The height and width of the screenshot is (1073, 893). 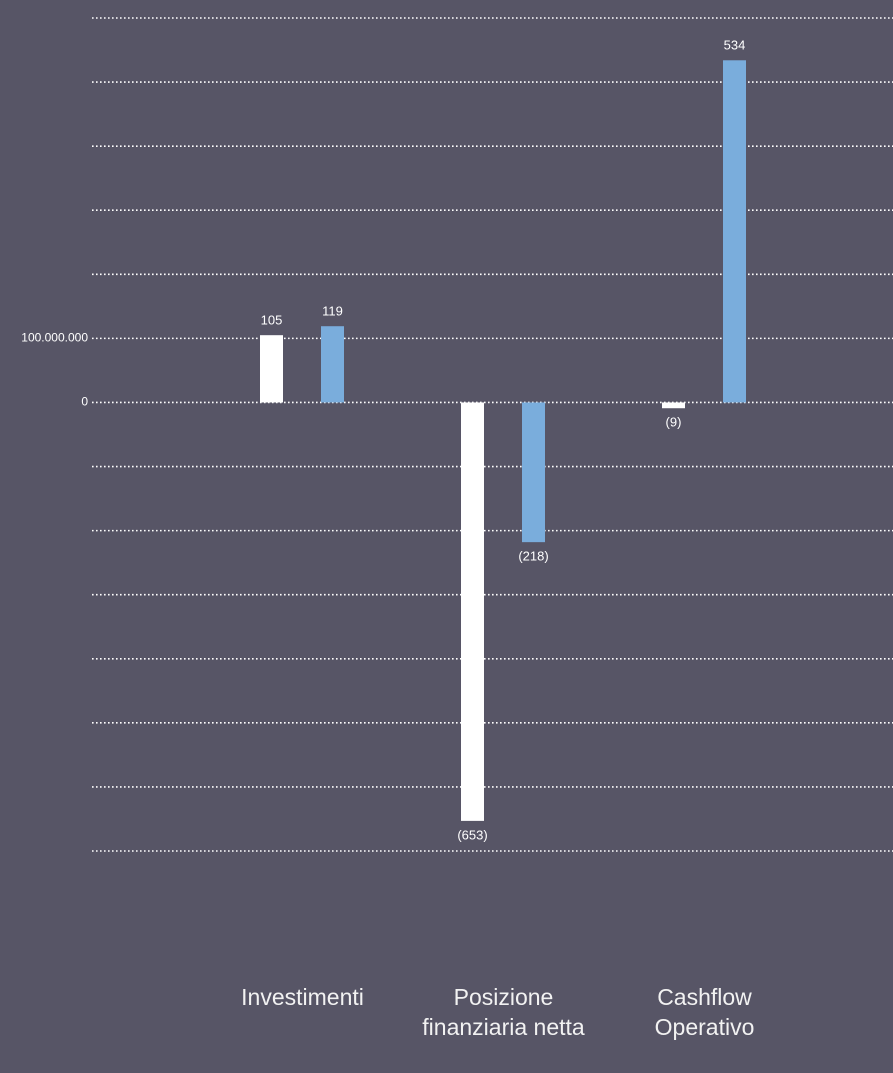 What do you see at coordinates (54, 338) in the screenshot?
I see `y-tick-label: 100.000.000` at bounding box center [54, 338].